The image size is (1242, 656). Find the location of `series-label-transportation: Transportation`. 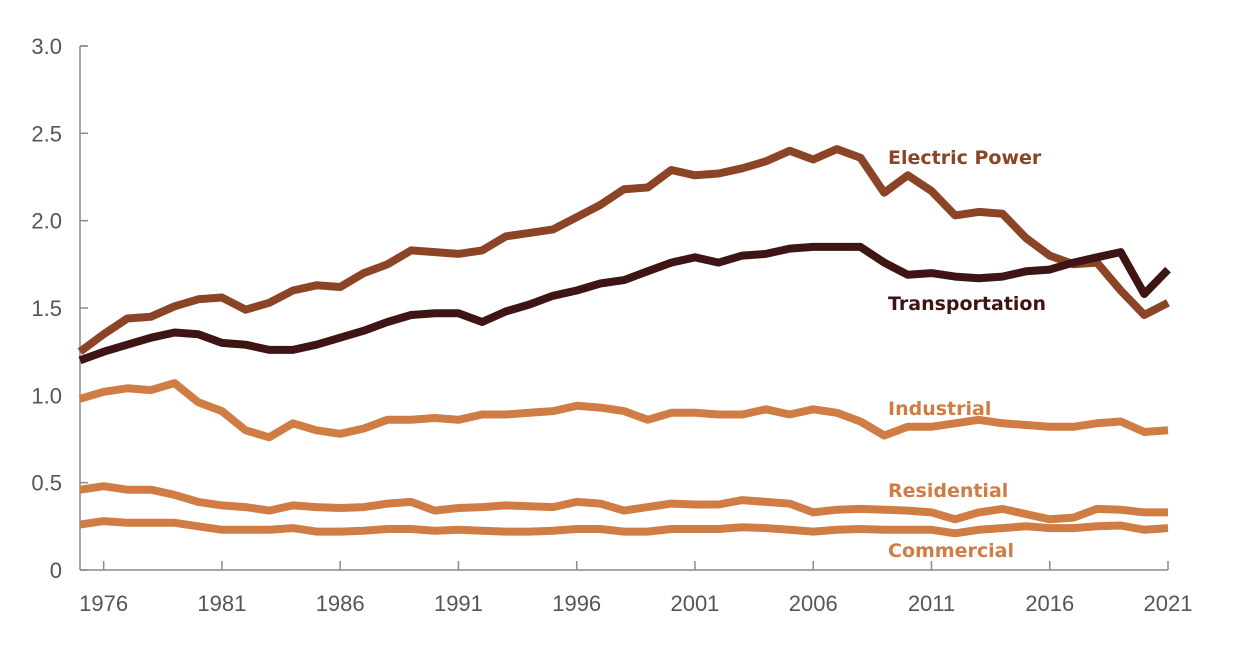

series-label-transportation: Transportation is located at coordinates (967, 304).